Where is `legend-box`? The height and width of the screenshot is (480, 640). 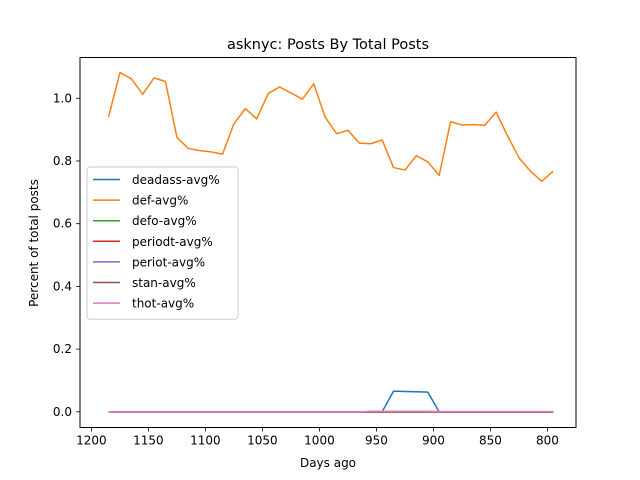
legend-box is located at coordinates (162, 243).